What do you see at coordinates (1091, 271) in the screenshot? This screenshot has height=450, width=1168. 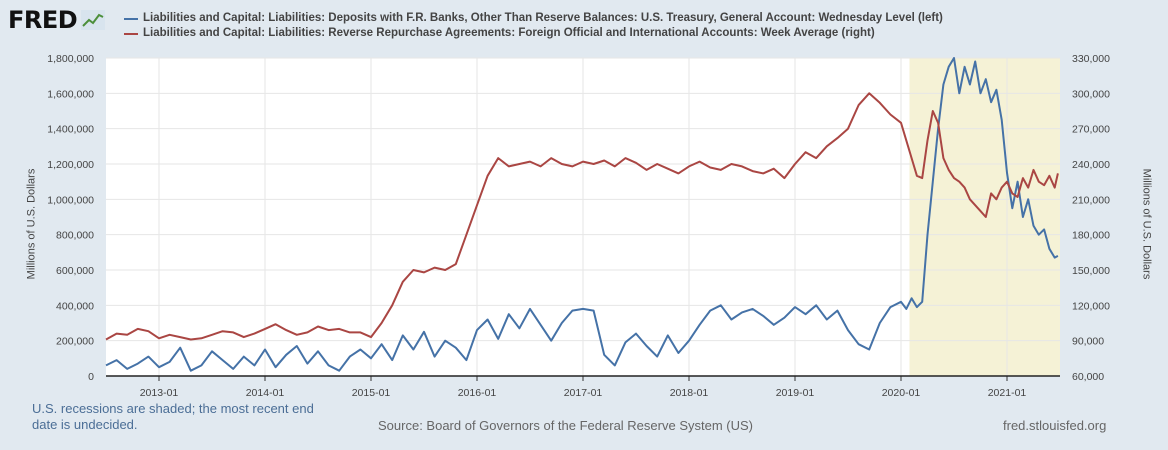 I see `y-tick-label-right: 150,000` at bounding box center [1091, 271].